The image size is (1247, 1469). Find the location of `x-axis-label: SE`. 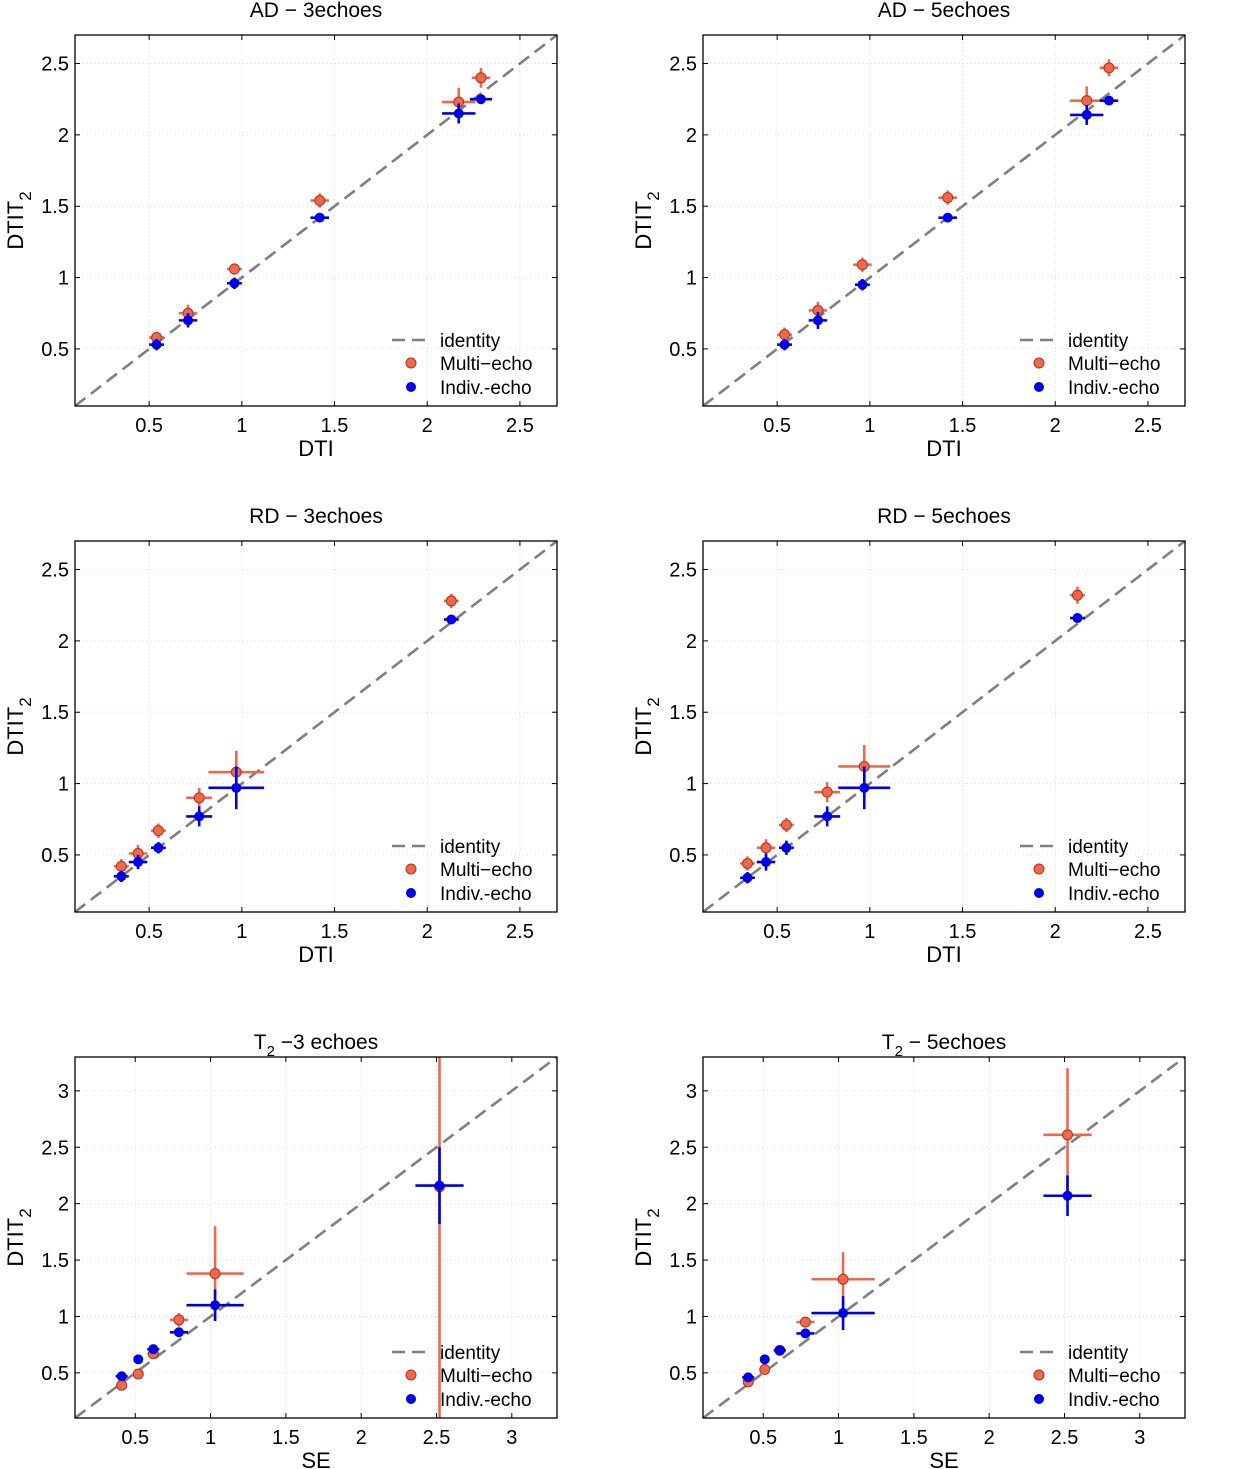

x-axis-label: SE is located at coordinates (315, 1458).